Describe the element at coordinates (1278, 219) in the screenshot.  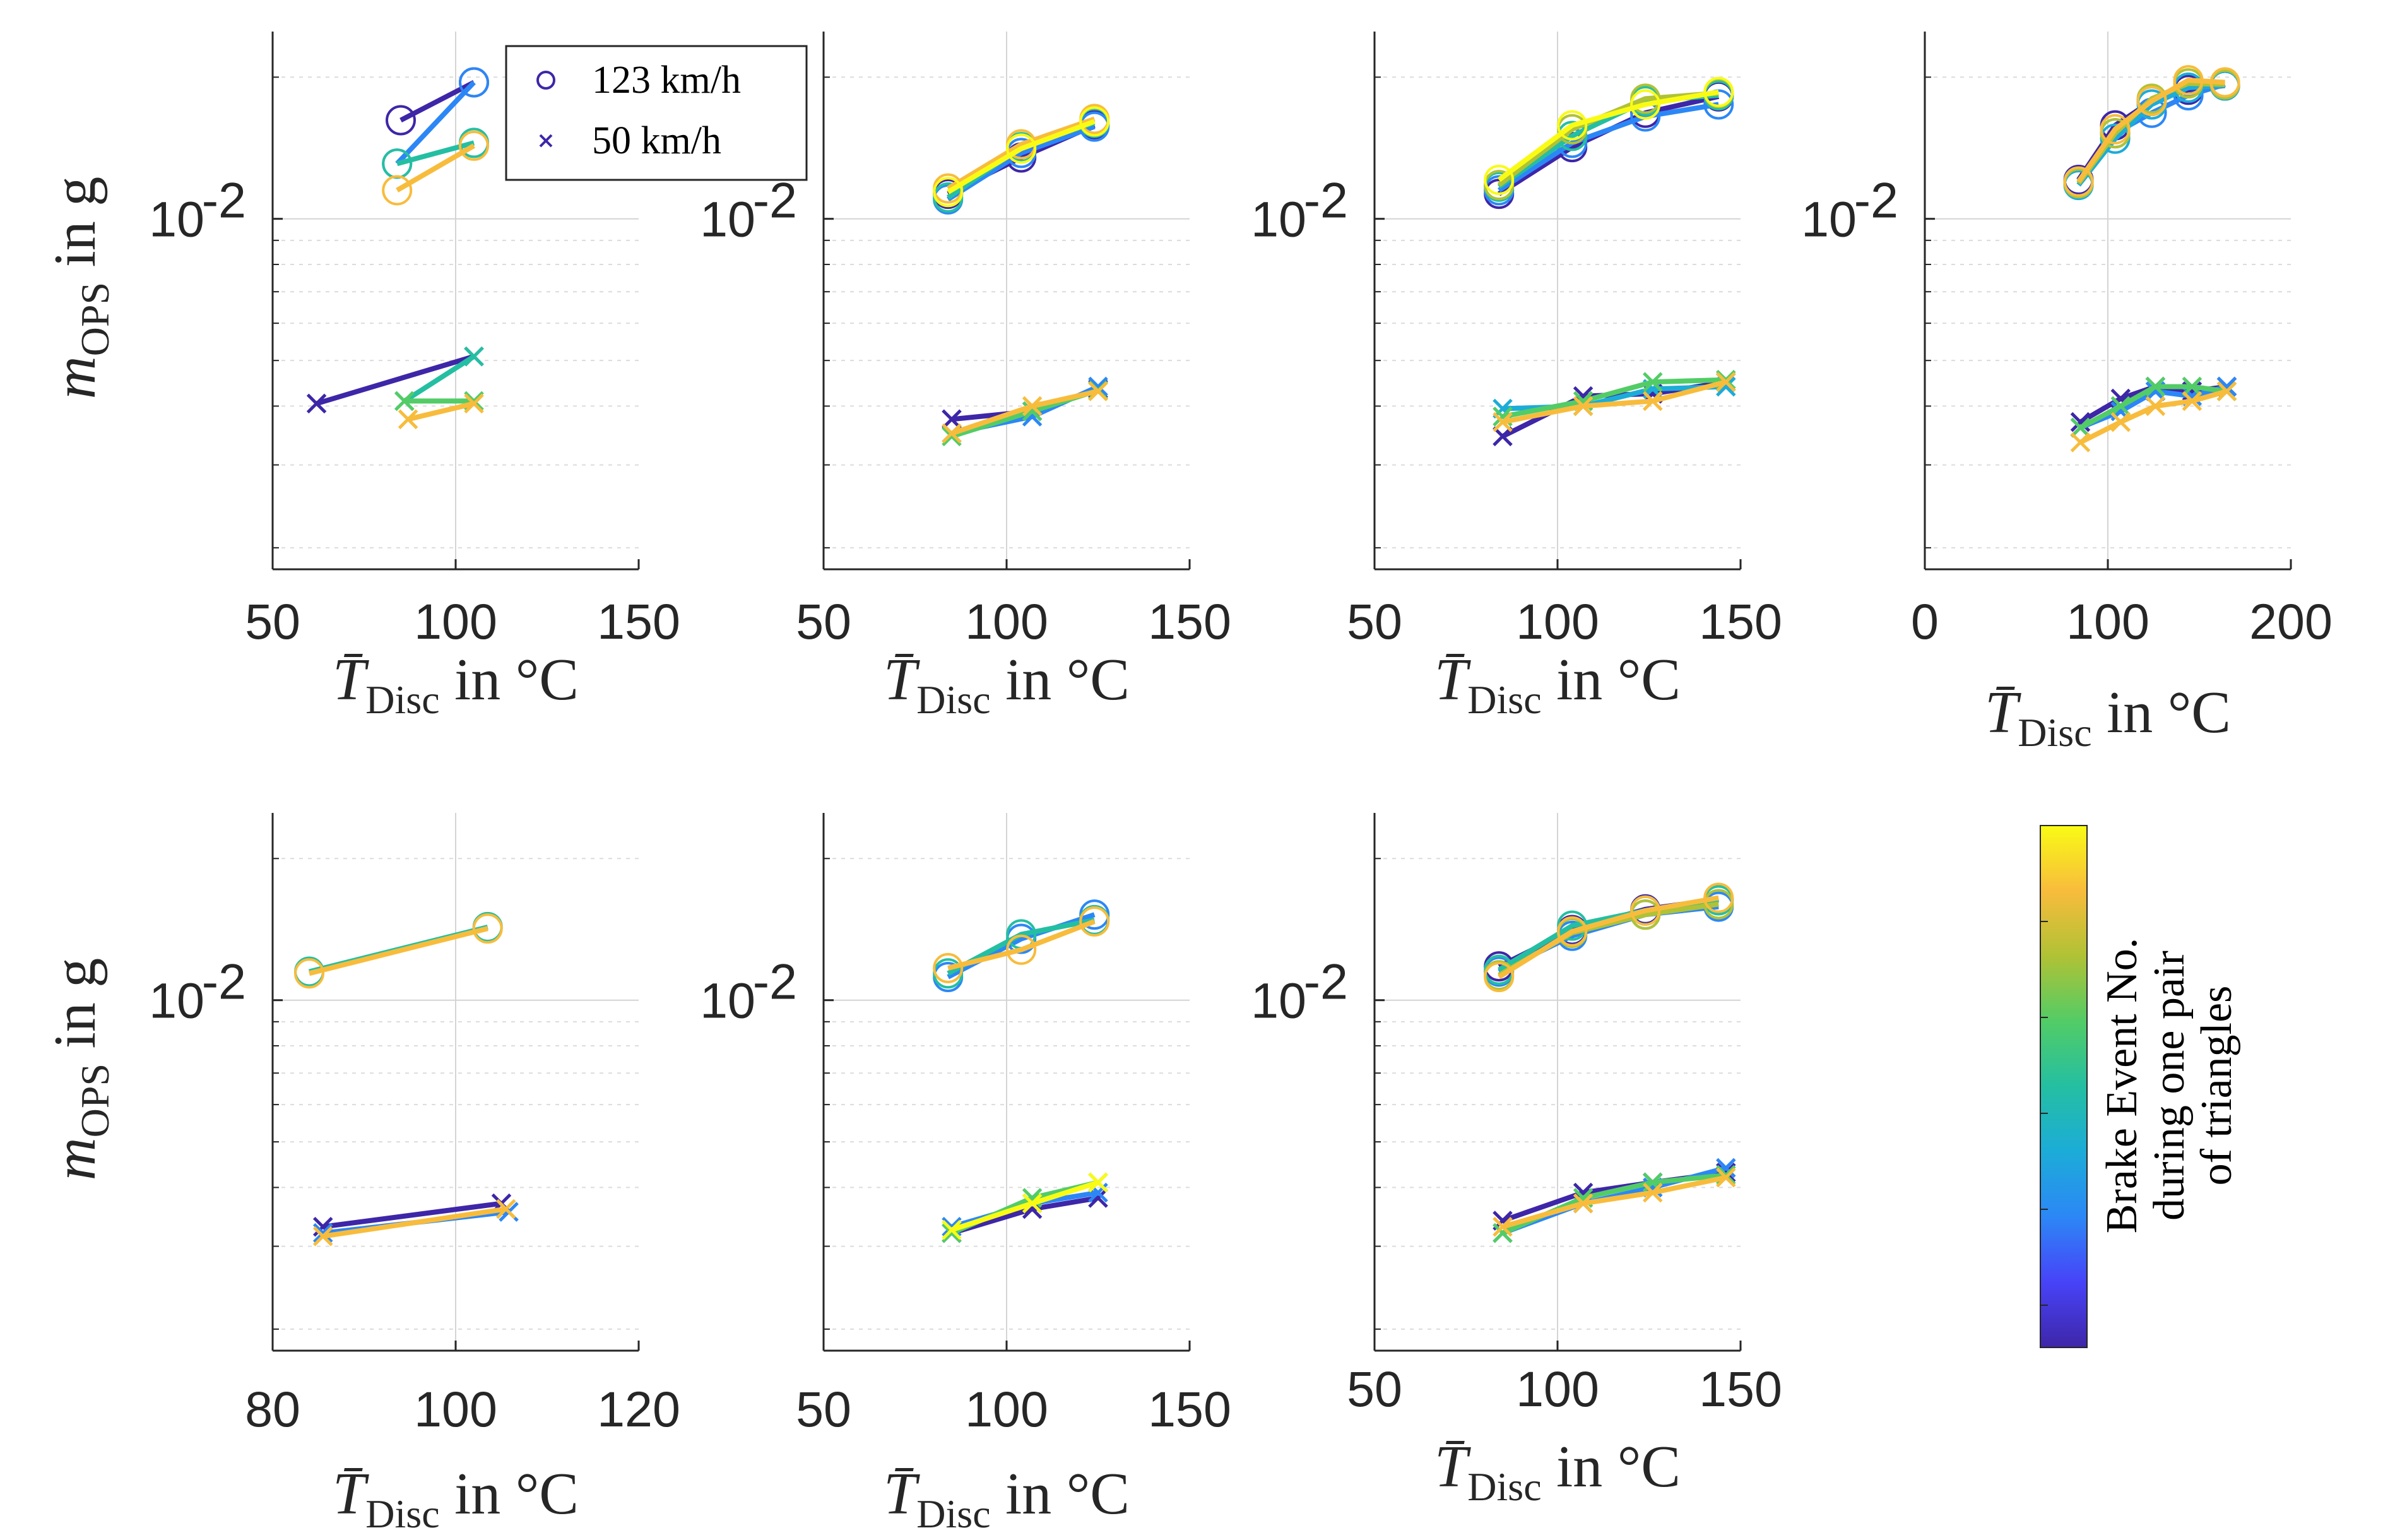
I see `panel-3-ytick-label: 10` at that location.